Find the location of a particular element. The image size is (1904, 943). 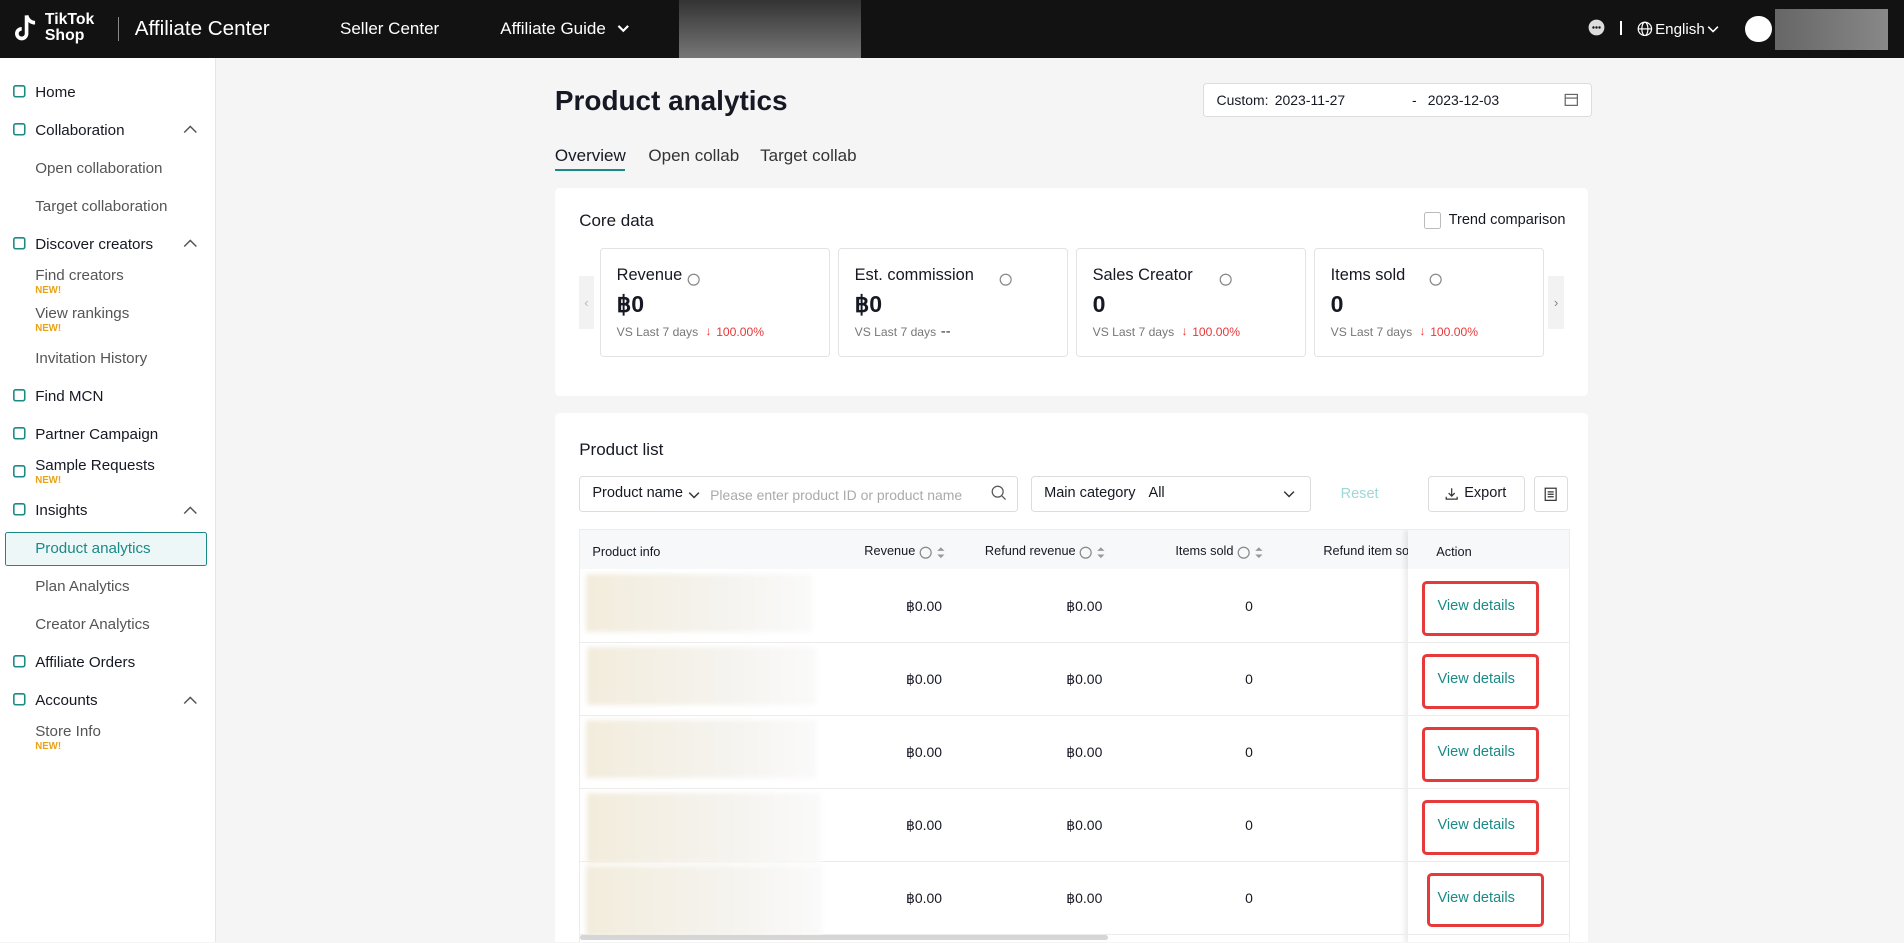

selected-highlight is located at coordinates (106, 548).